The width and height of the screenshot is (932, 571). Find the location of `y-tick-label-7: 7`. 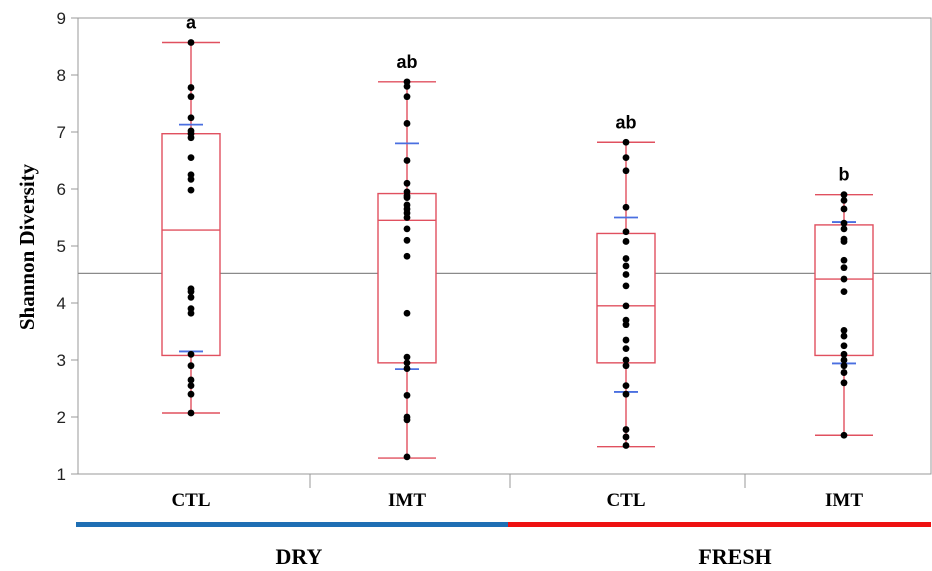

y-tick-label-7: 7 is located at coordinates (61, 132).